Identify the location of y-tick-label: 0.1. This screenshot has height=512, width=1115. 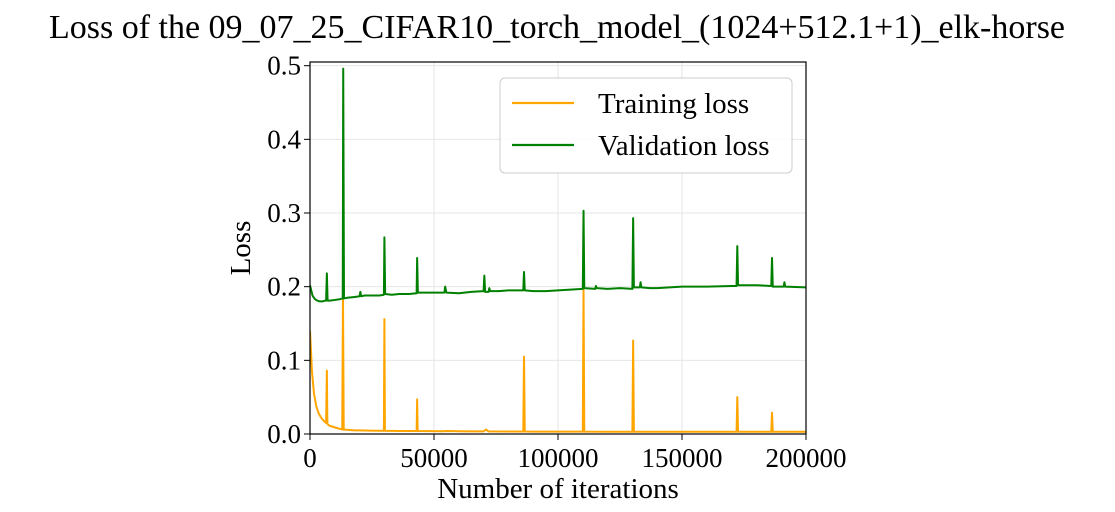
(284, 360).